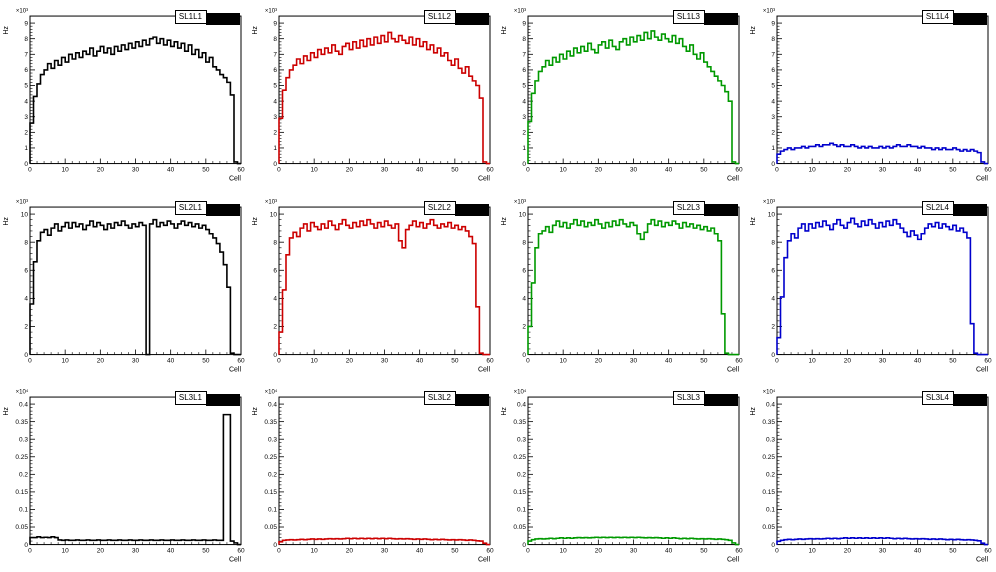 This screenshot has height=572, width=996. What do you see at coordinates (207, 399) in the screenshot?
I see `title-box-sl3l1: SL3L1` at bounding box center [207, 399].